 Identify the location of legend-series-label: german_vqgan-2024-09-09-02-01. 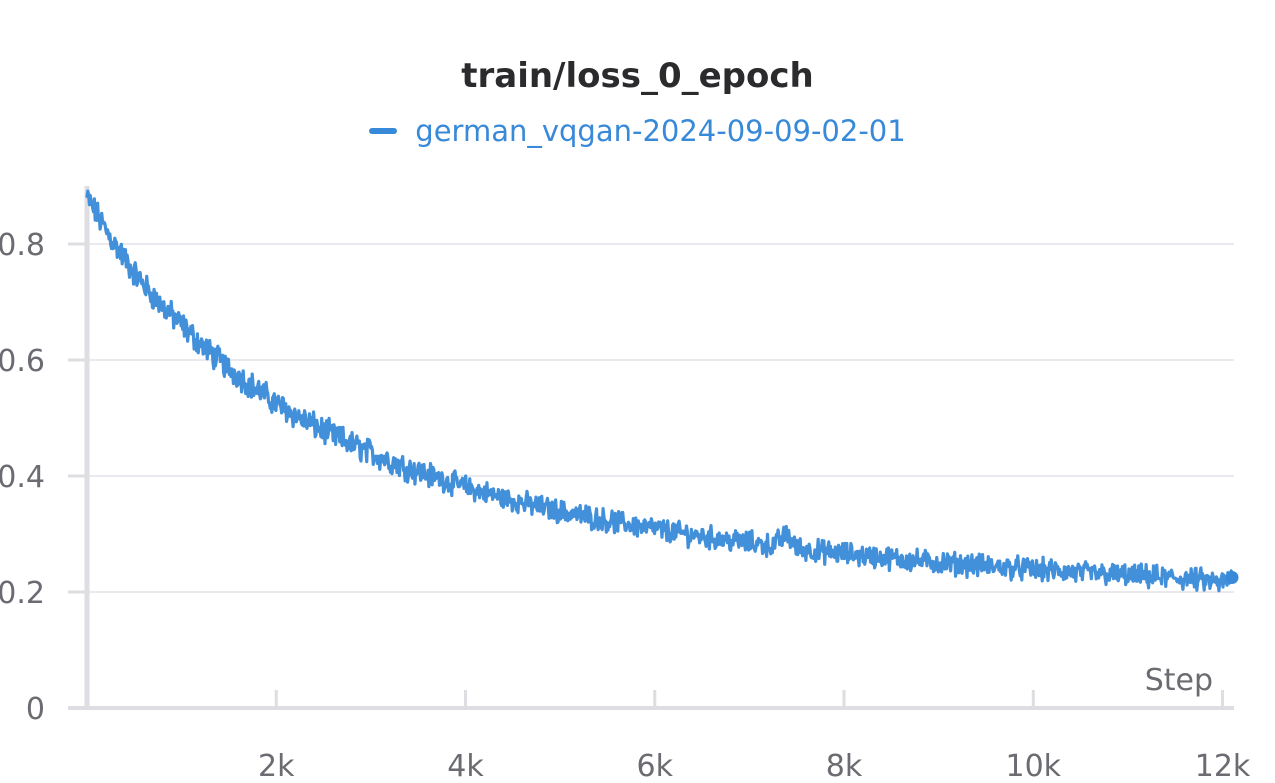
(660, 131).